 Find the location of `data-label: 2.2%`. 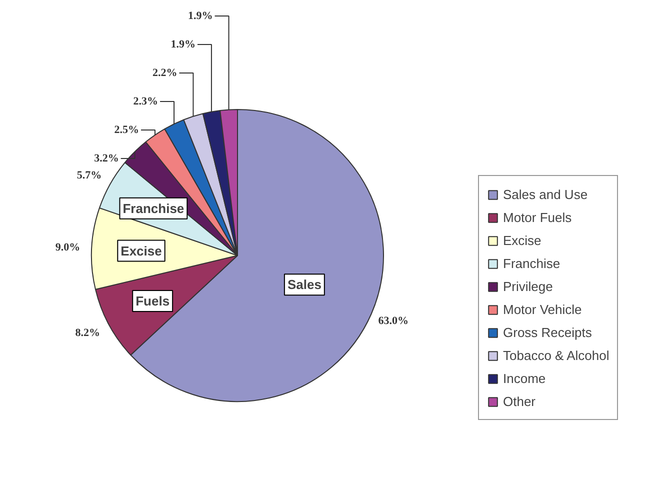

data-label: 2.2% is located at coordinates (165, 73).